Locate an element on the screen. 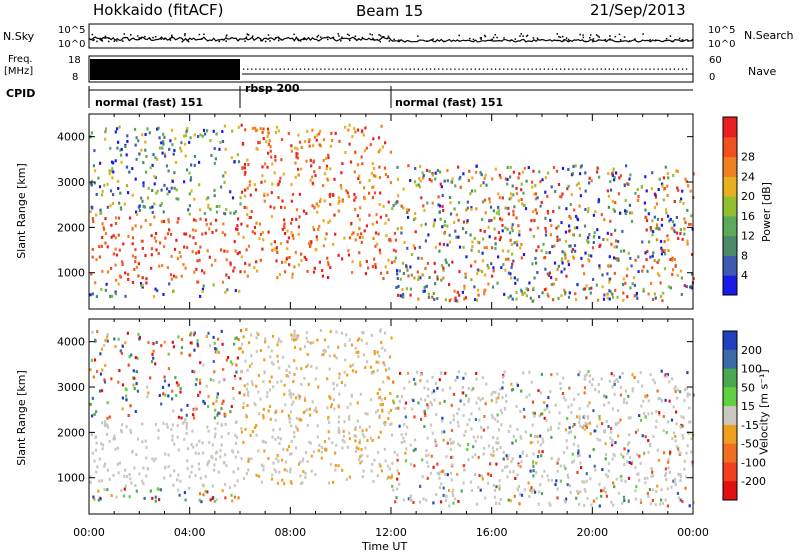 This screenshot has height=554, width=800. nsearch-tick-top: 10^5 is located at coordinates (722, 30).